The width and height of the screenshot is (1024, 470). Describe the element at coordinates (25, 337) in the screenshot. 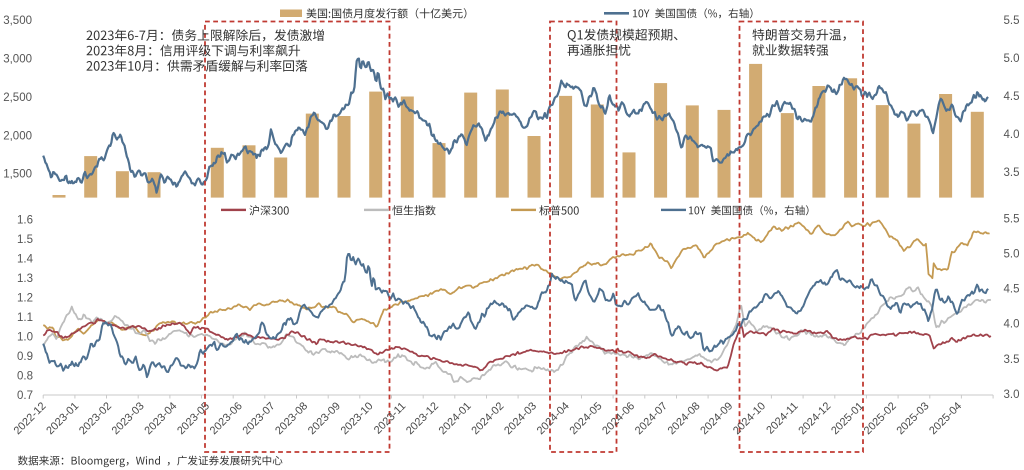

I see `svg-text: 1.0` at that location.